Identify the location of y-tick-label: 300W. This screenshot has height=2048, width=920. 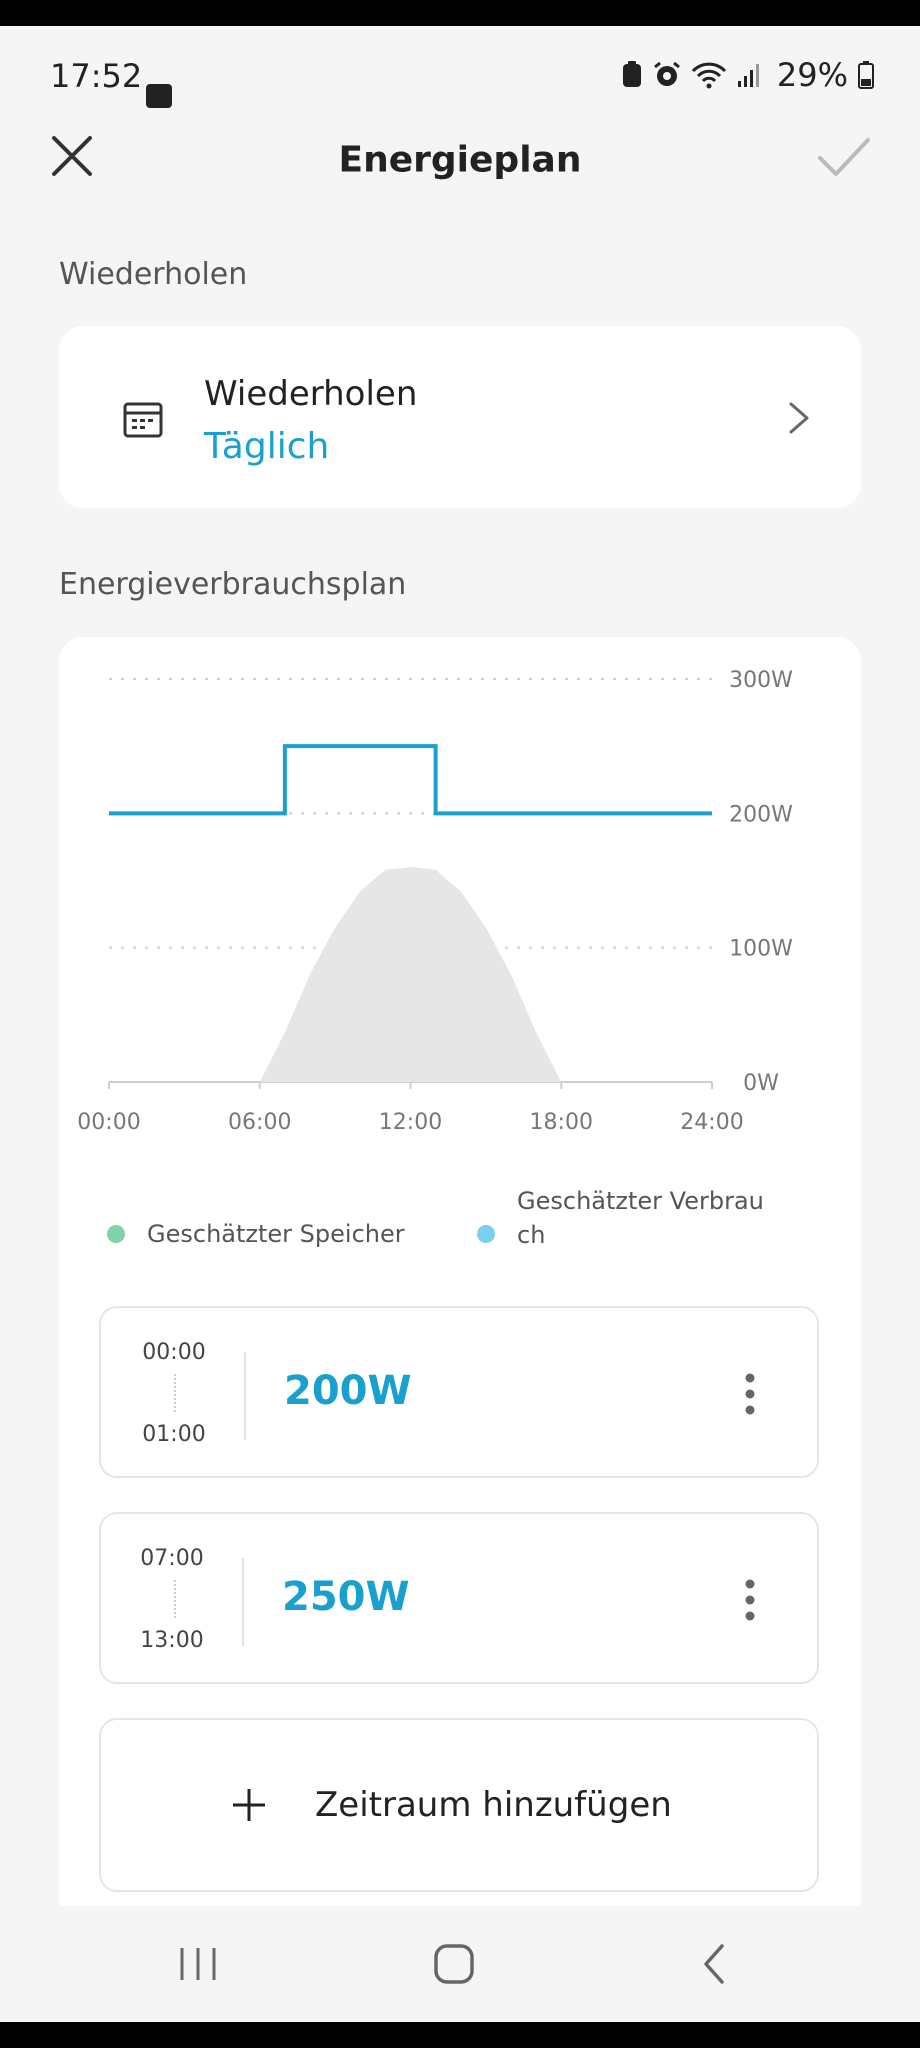
(761, 680).